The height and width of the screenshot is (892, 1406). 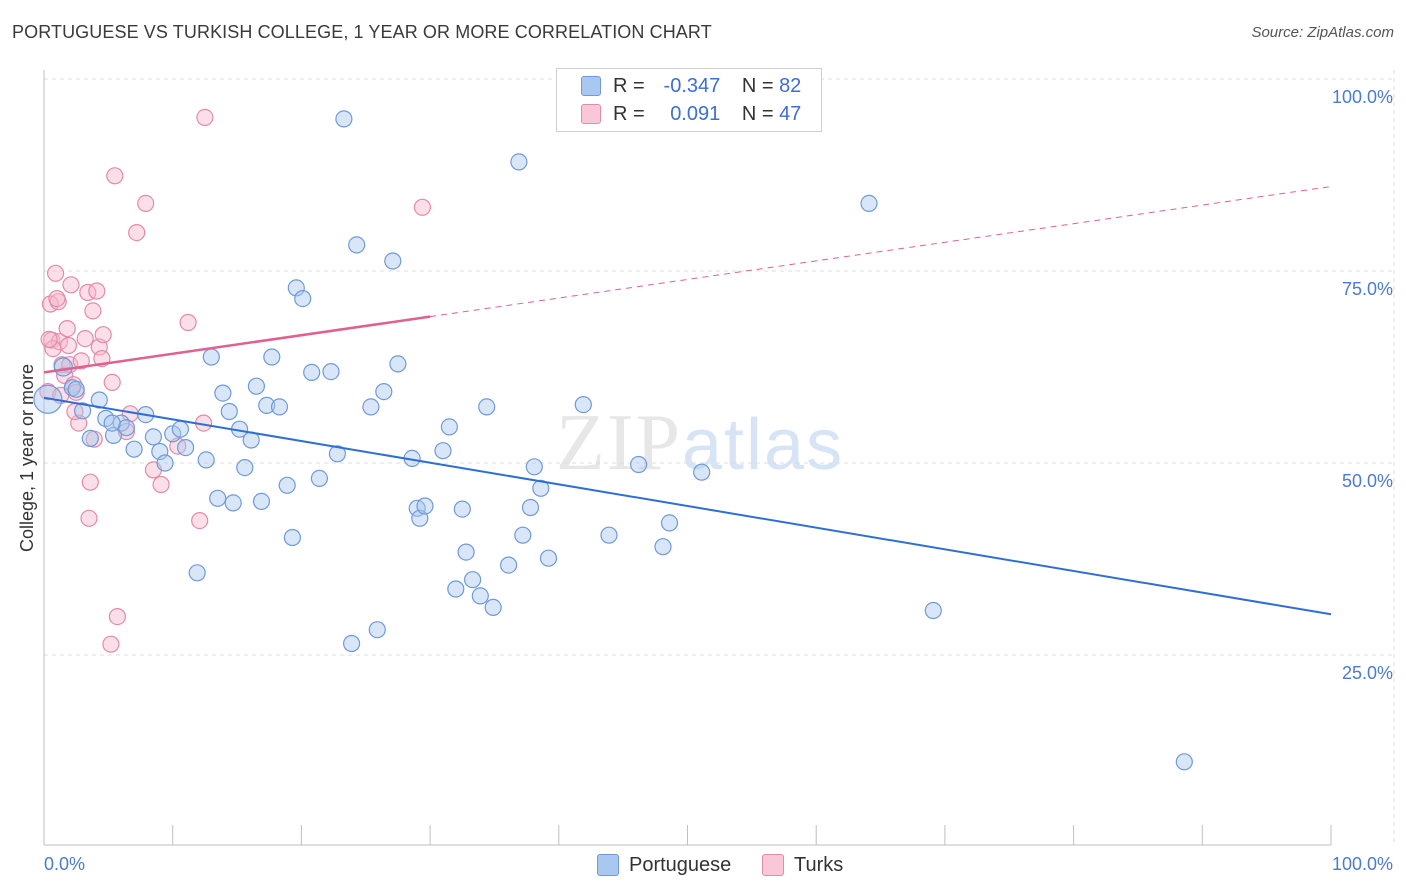 I want to click on turks-legend-label: Turks, so click(x=819, y=864).